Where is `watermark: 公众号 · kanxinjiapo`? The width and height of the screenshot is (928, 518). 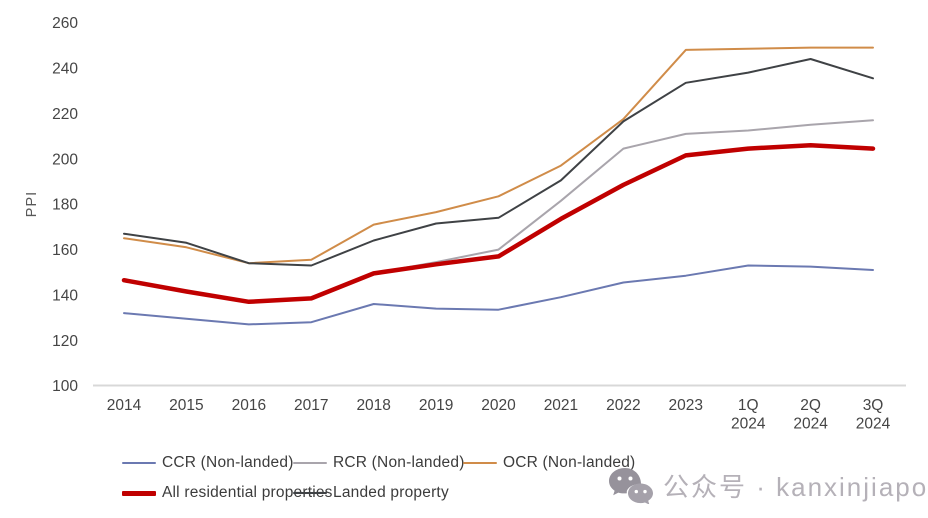 watermark: 公众号 · kanxinjiapo is located at coordinates (768, 485).